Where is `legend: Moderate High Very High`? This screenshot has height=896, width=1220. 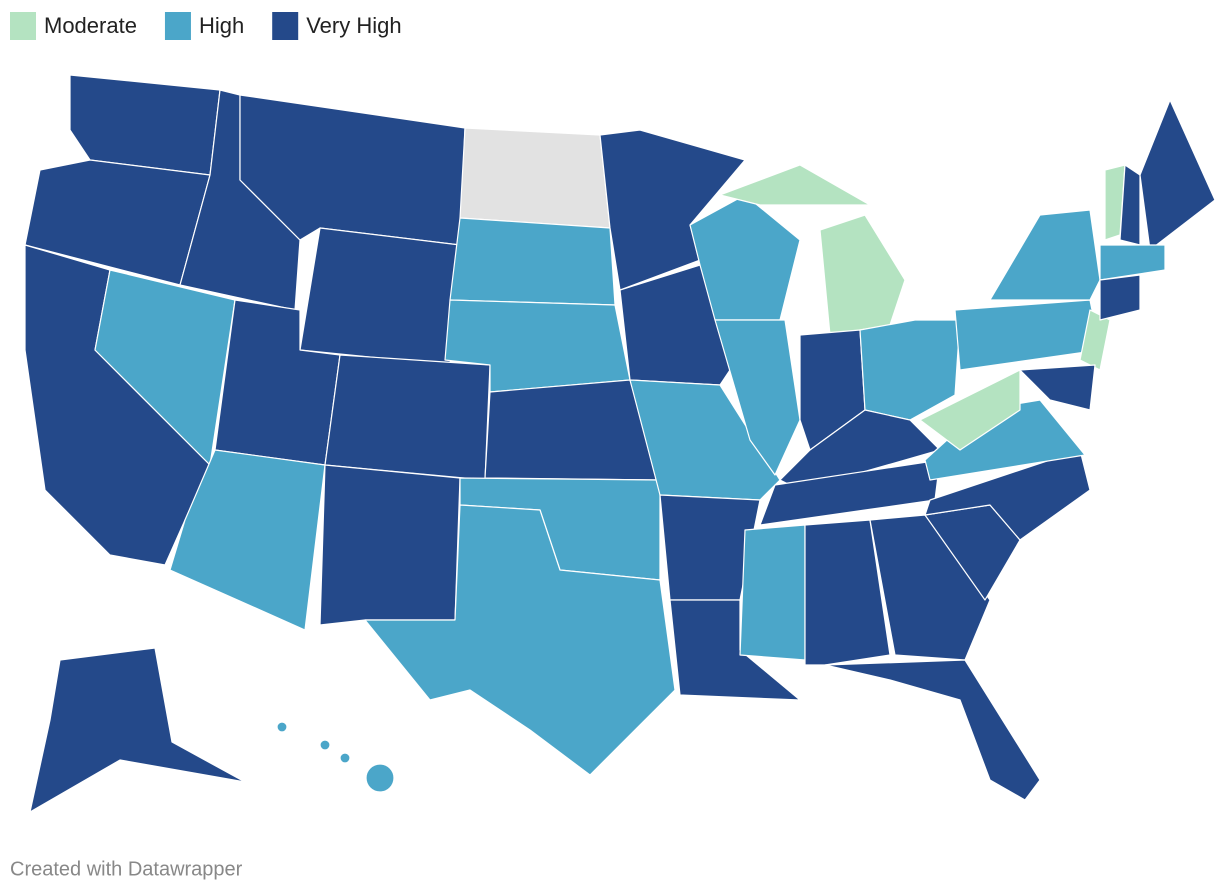 legend: Moderate High Very High is located at coordinates (206, 26).